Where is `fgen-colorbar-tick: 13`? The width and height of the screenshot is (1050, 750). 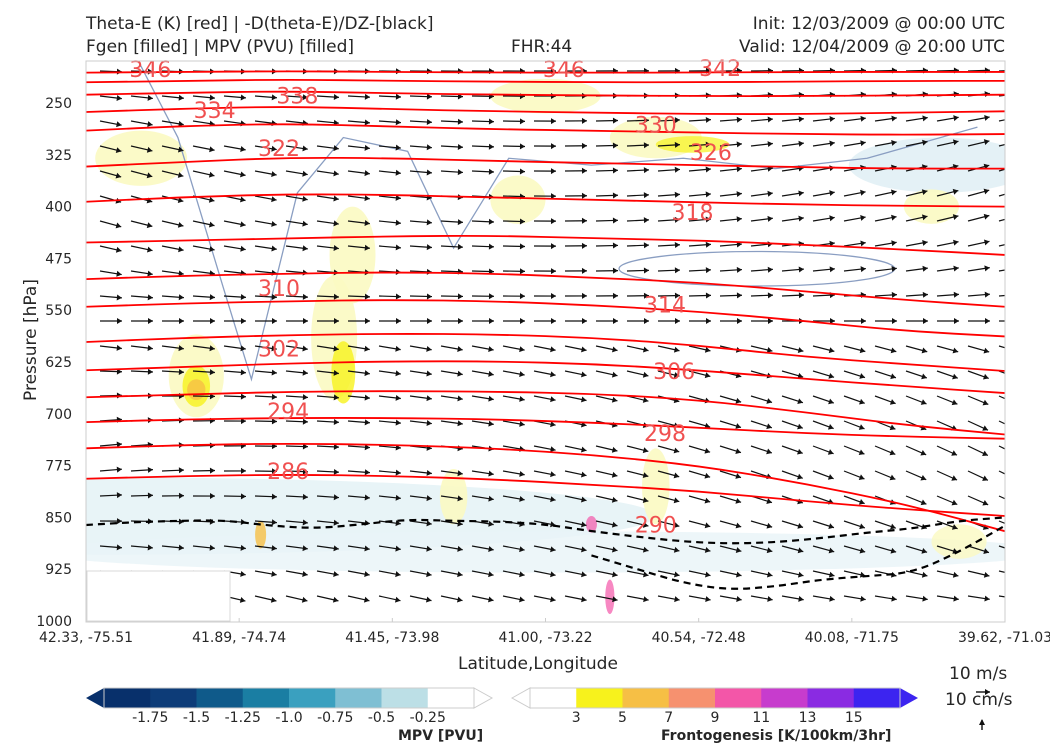 fgen-colorbar-tick: 13 is located at coordinates (808, 718).